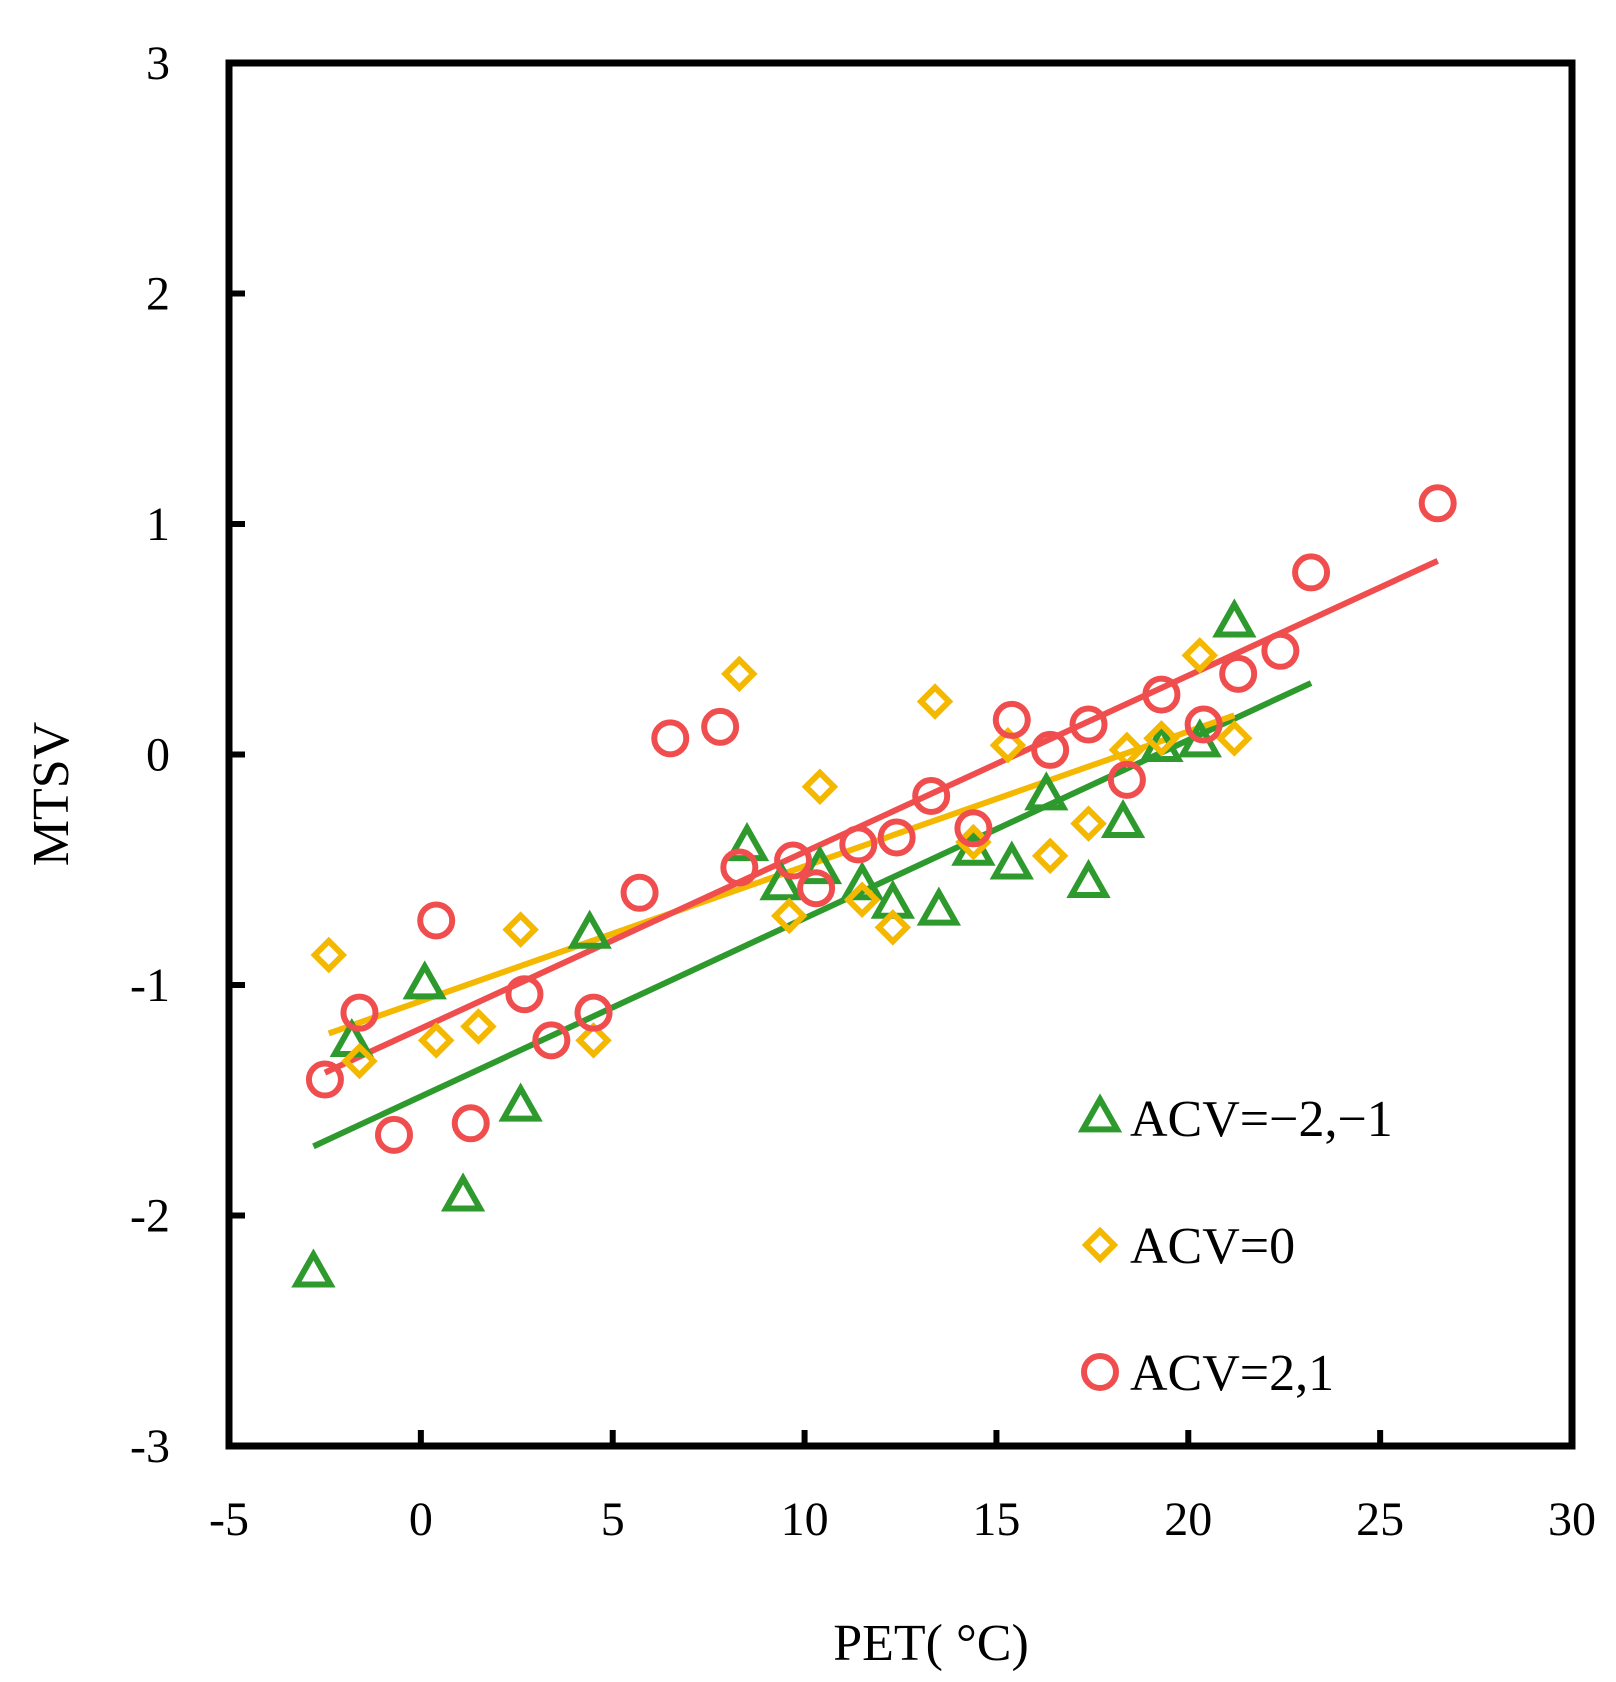 This screenshot has height=1682, width=1616. I want to click on legend-diamond-icon, so click(1100, 1245).